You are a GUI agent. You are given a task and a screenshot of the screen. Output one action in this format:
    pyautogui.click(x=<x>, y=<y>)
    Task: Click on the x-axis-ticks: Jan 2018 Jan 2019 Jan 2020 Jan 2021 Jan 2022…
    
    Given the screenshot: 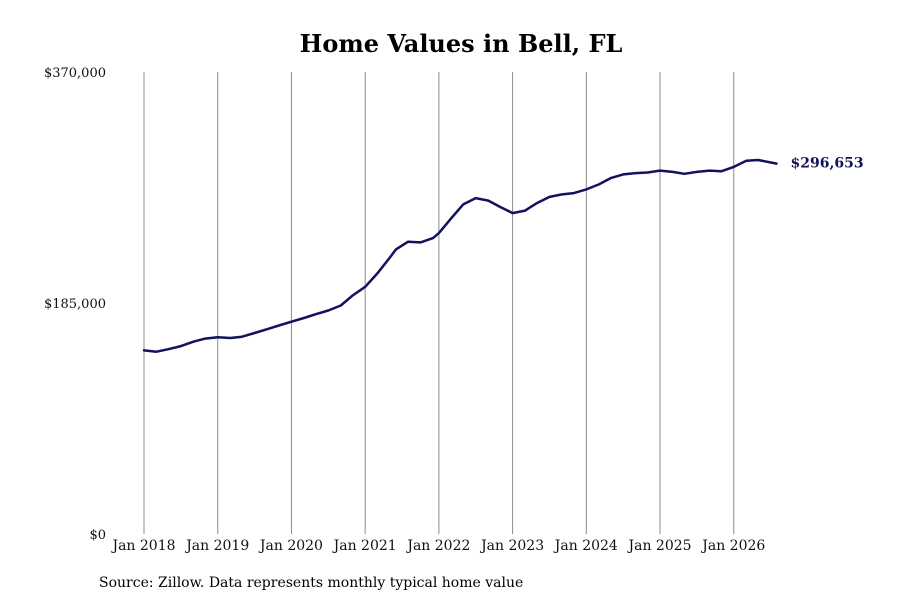 What is the action you would take?
    pyautogui.click(x=437, y=546)
    